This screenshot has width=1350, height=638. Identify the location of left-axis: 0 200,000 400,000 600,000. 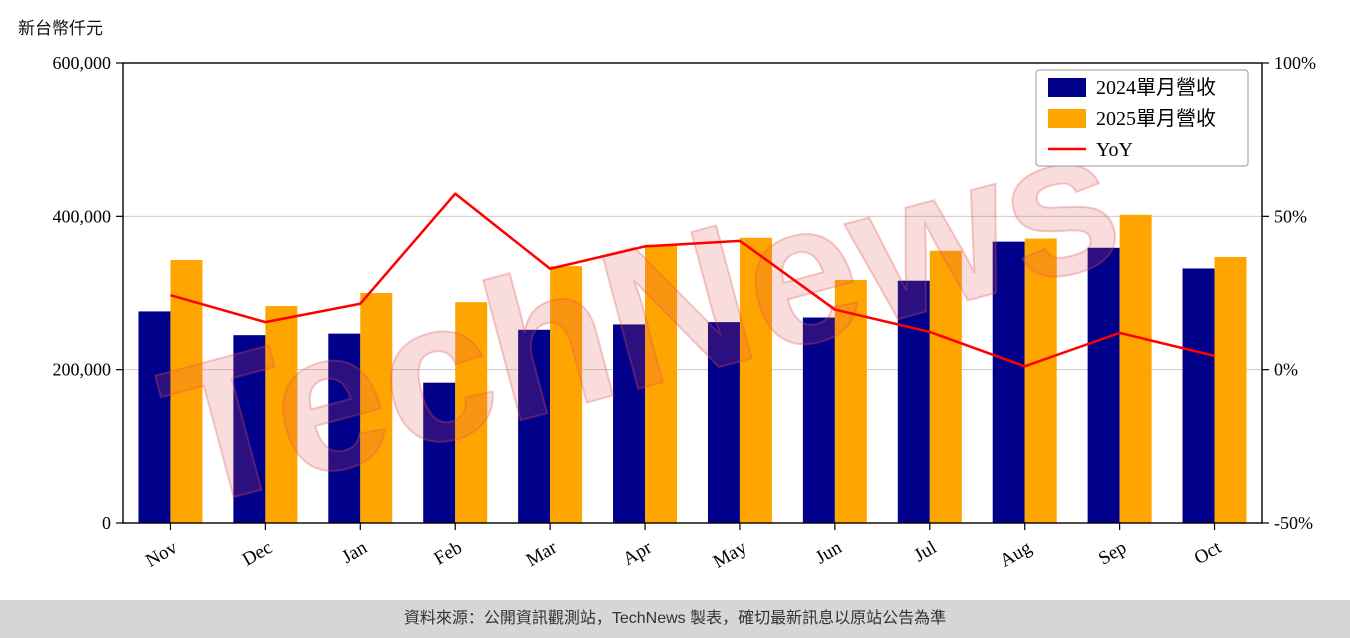
(88, 293).